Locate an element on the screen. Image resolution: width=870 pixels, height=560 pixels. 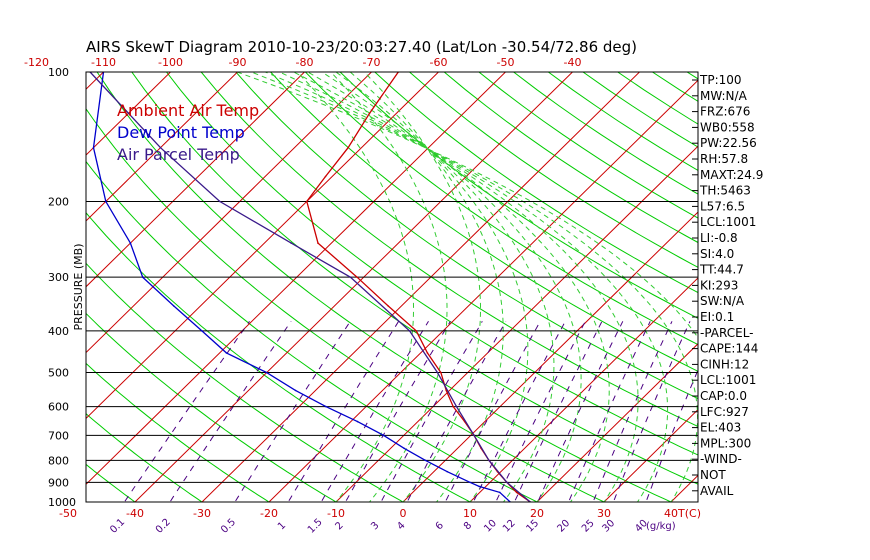
y-axis-label: PRESSURE (MB) is located at coordinates (78, 287).